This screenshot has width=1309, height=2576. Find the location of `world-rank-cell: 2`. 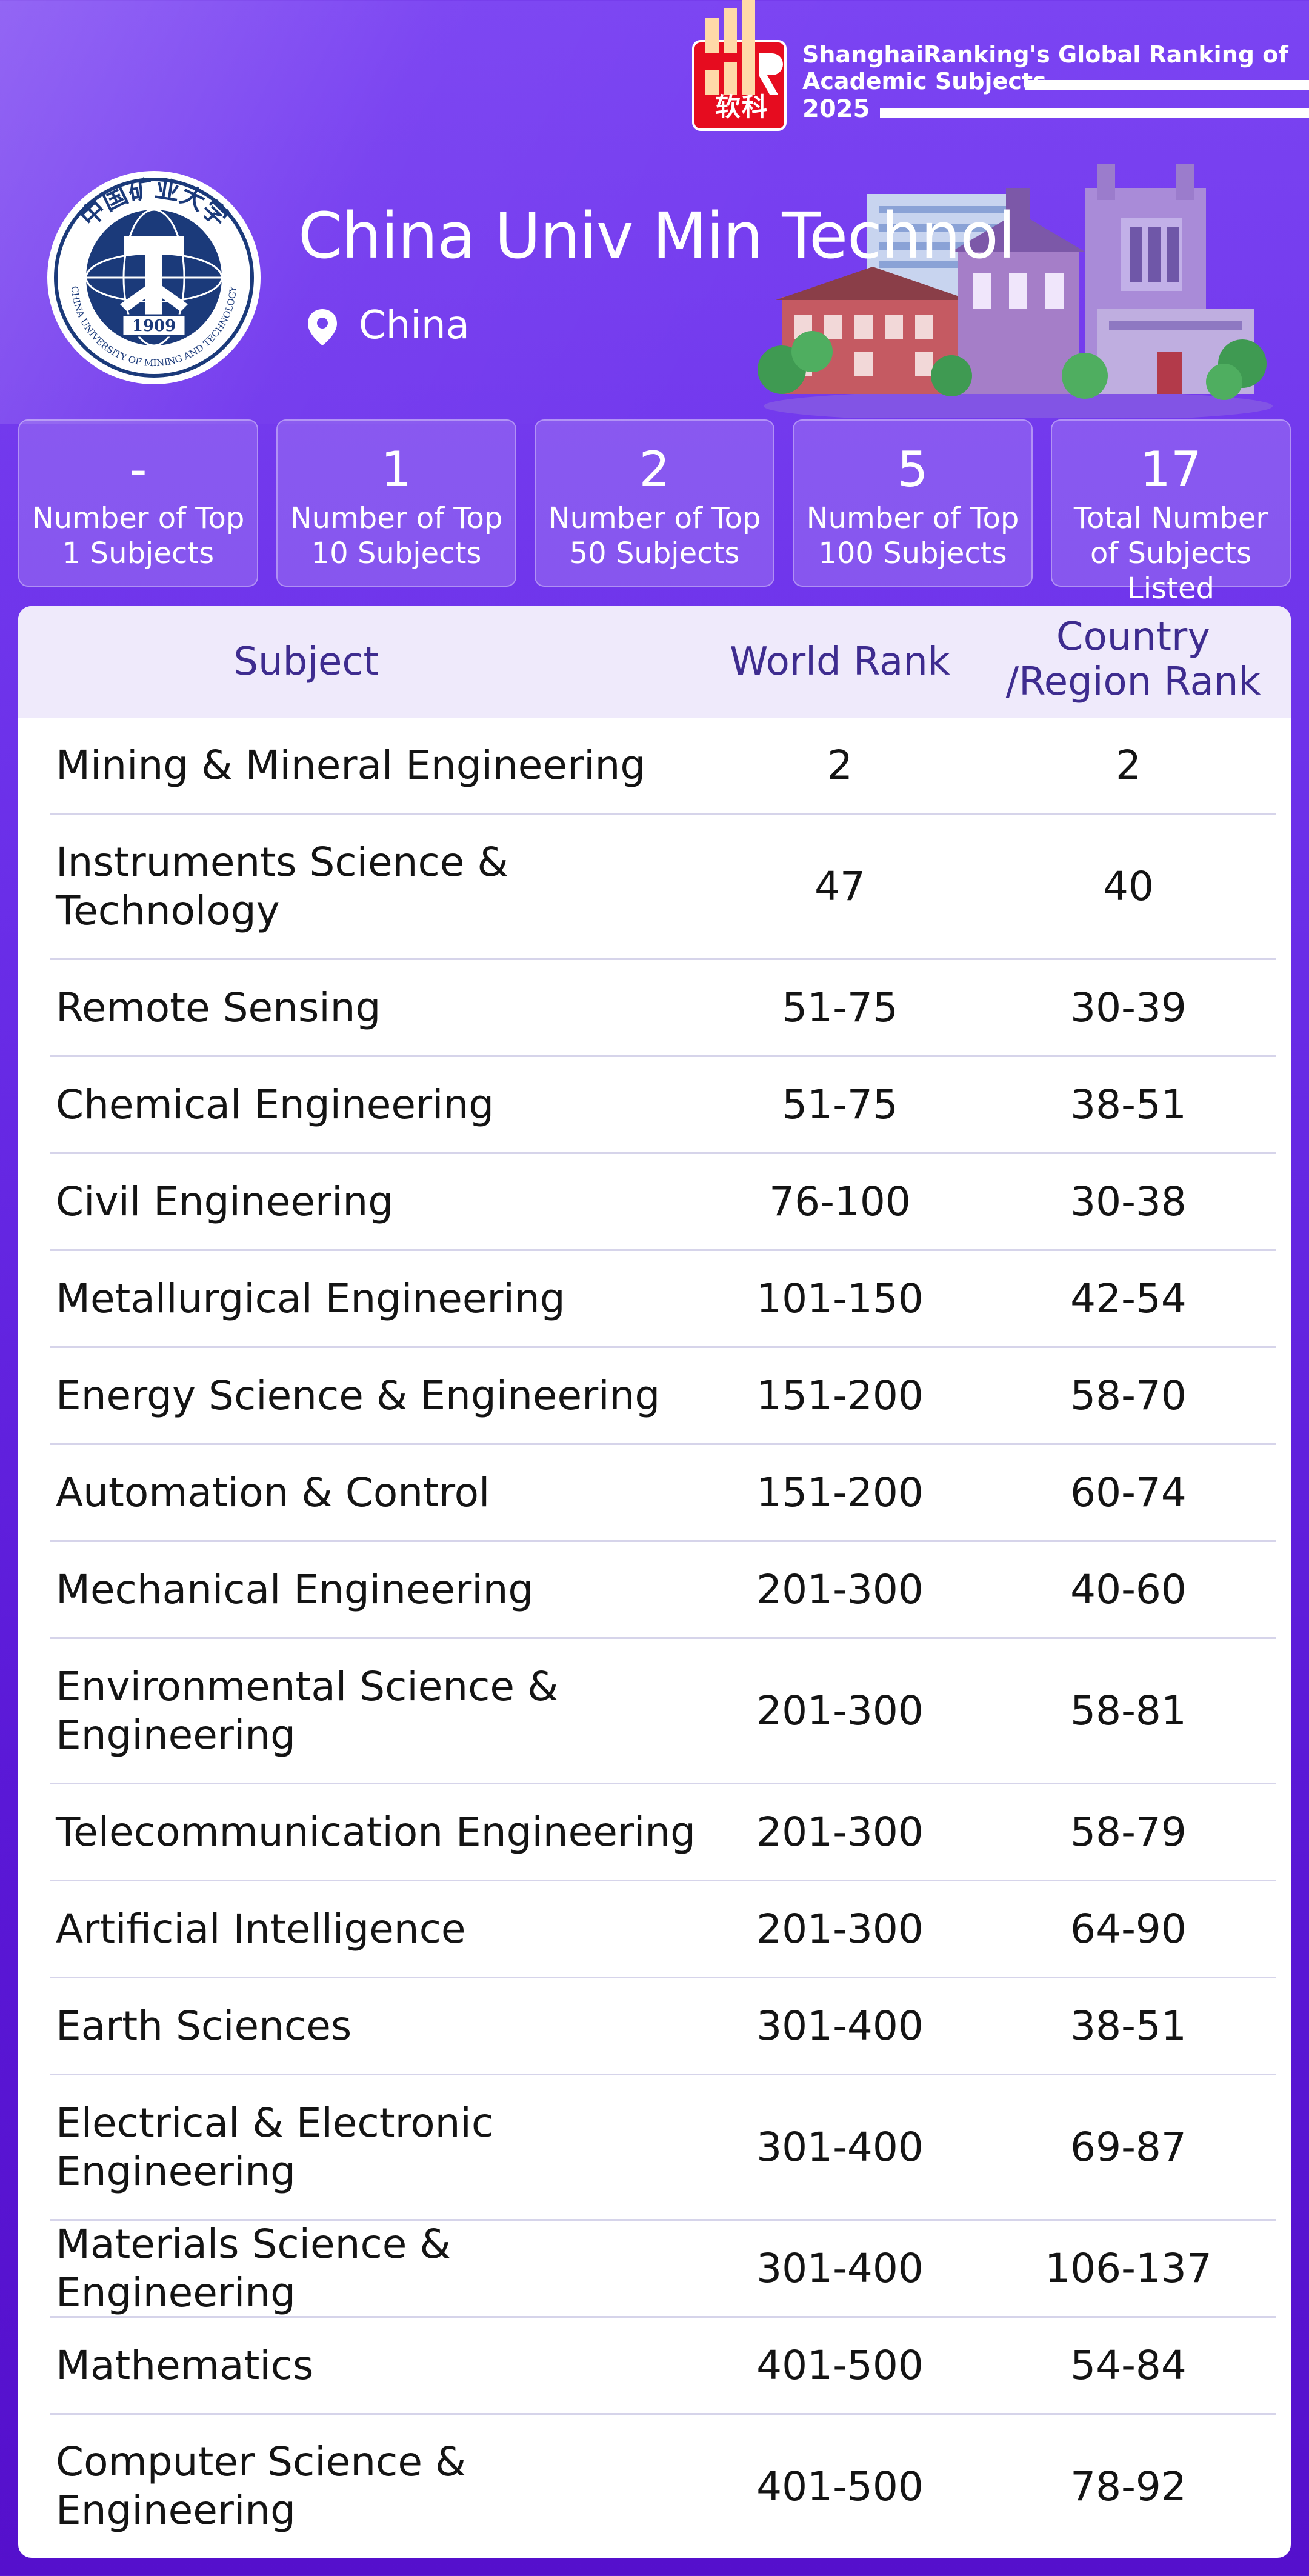

world-rank-cell: 2 is located at coordinates (840, 766).